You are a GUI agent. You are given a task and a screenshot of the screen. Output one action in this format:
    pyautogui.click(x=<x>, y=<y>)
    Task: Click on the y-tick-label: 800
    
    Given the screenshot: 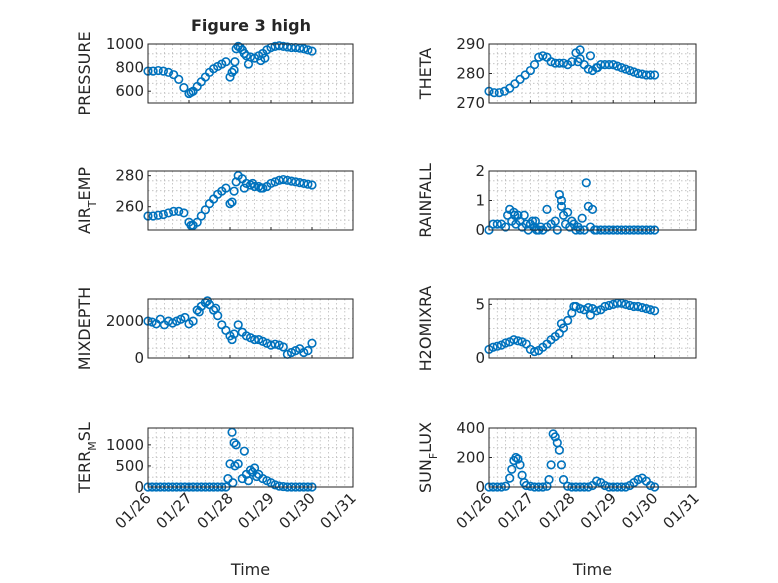 What is the action you would take?
    pyautogui.click(x=129, y=68)
    